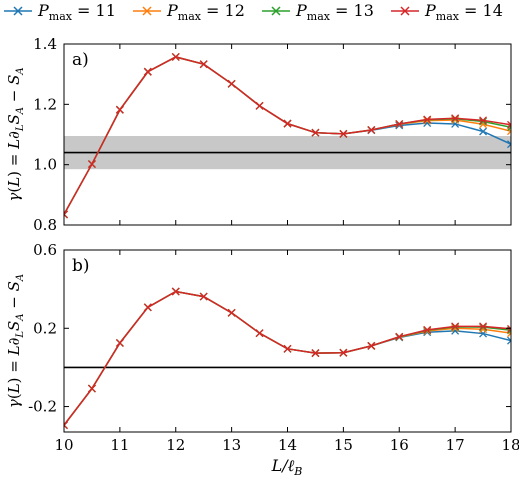  Describe the element at coordinates (45, 104) in the screenshot. I see `y-tick-label: 1.2` at that location.